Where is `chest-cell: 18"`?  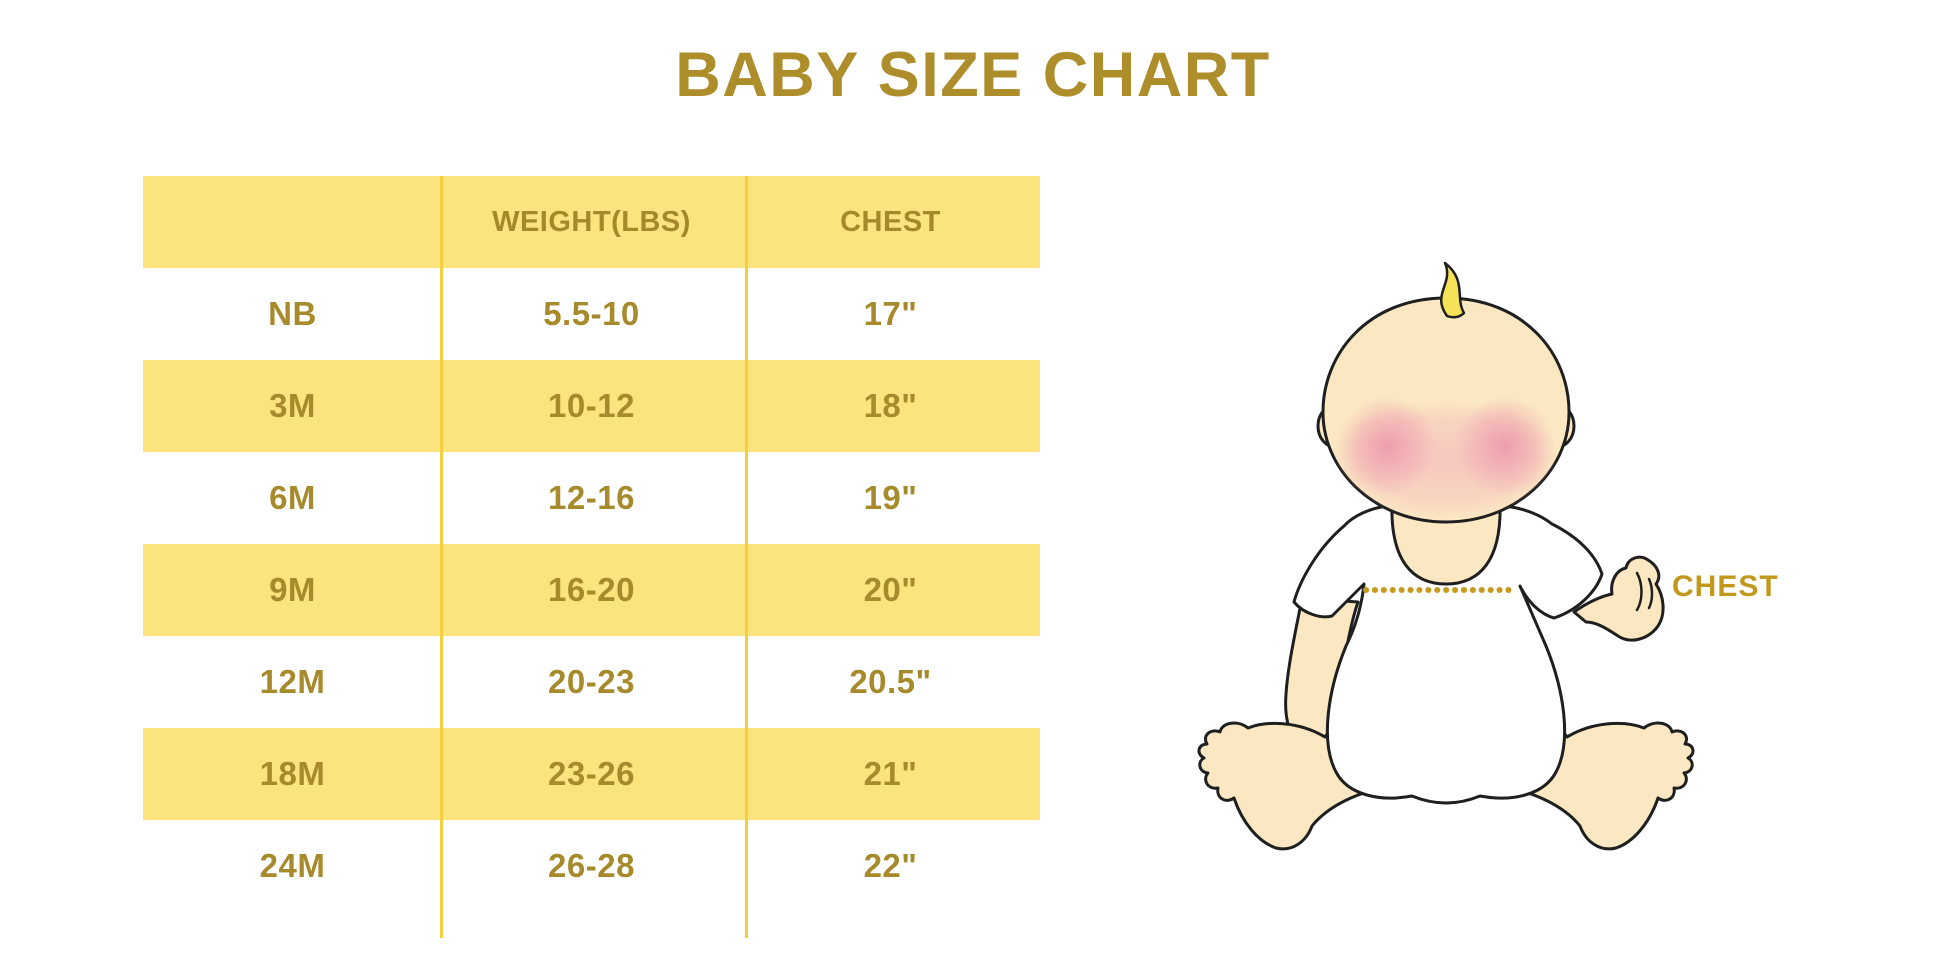 chest-cell: 18" is located at coordinates (890, 405).